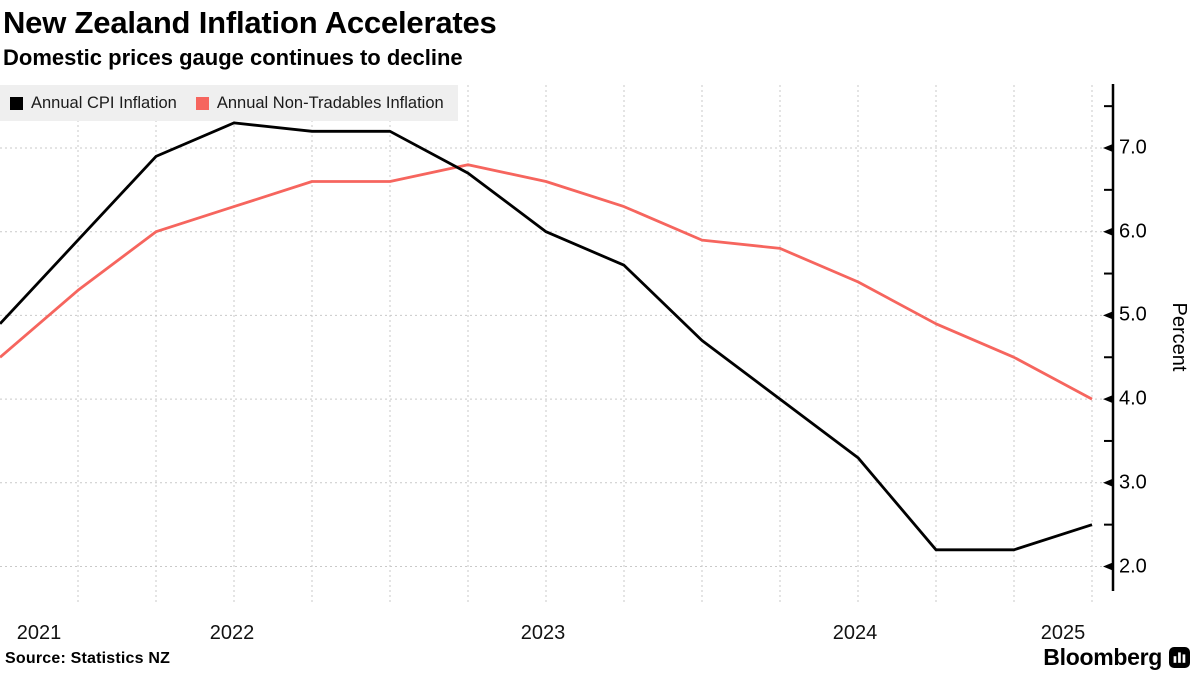  What do you see at coordinates (1102, 657) in the screenshot?
I see `bloomberg-logo-text: Bloomberg` at bounding box center [1102, 657].